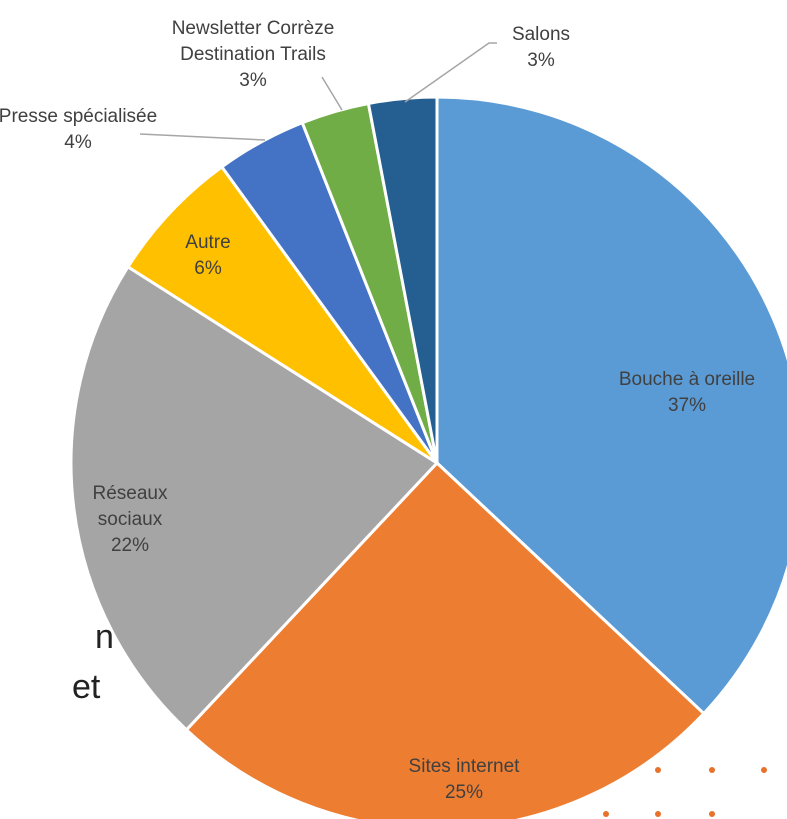 This screenshot has height=819, width=787. I want to click on value-label: 4%, so click(78, 142).